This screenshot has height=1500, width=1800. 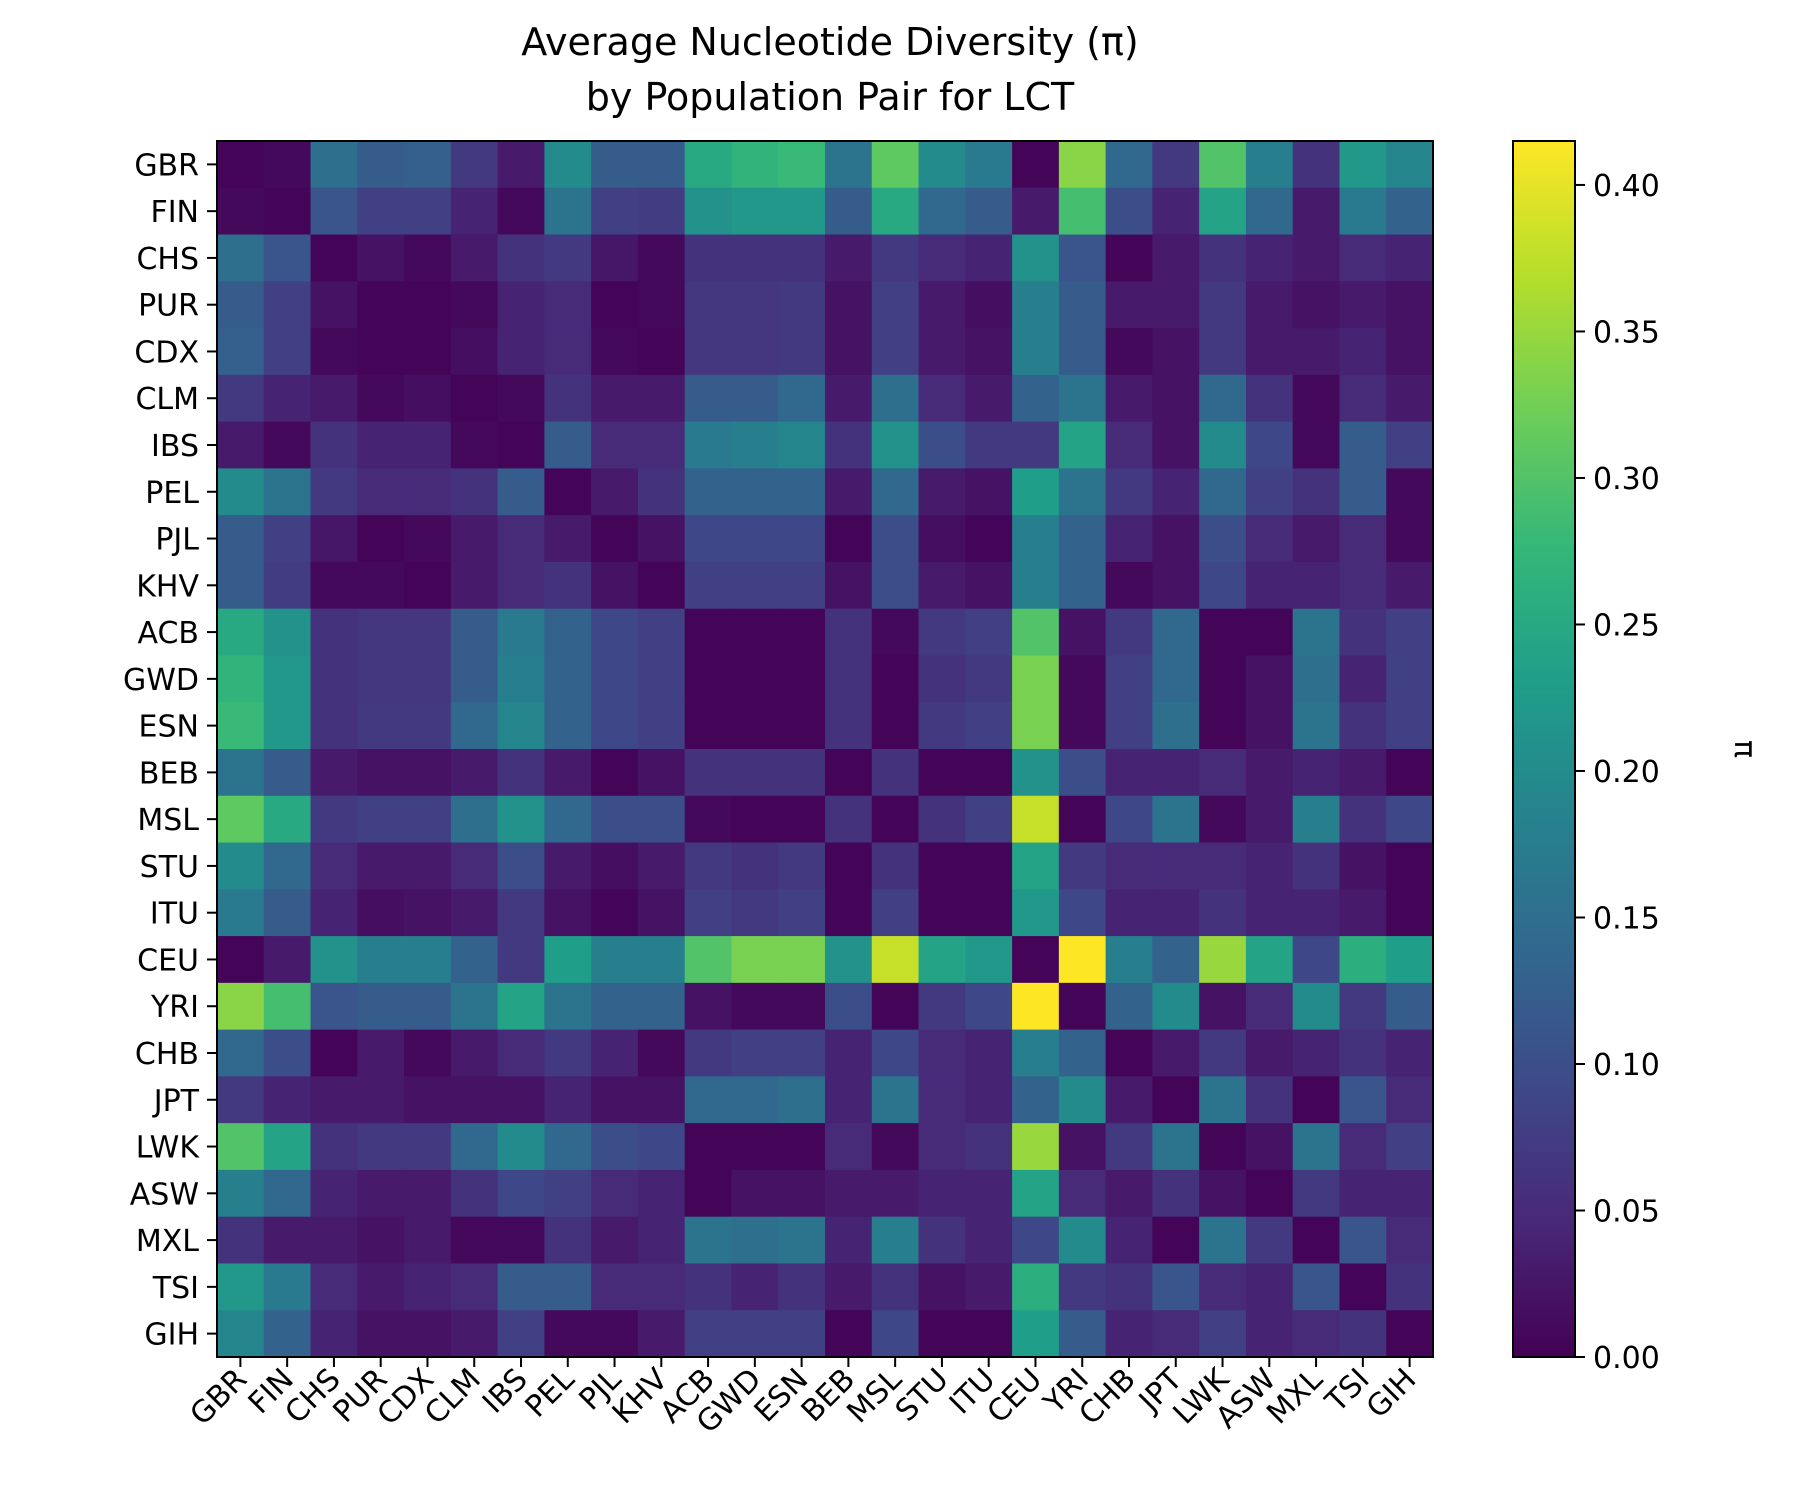 I want to click on y-tick-label: BEB, so click(x=169, y=773).